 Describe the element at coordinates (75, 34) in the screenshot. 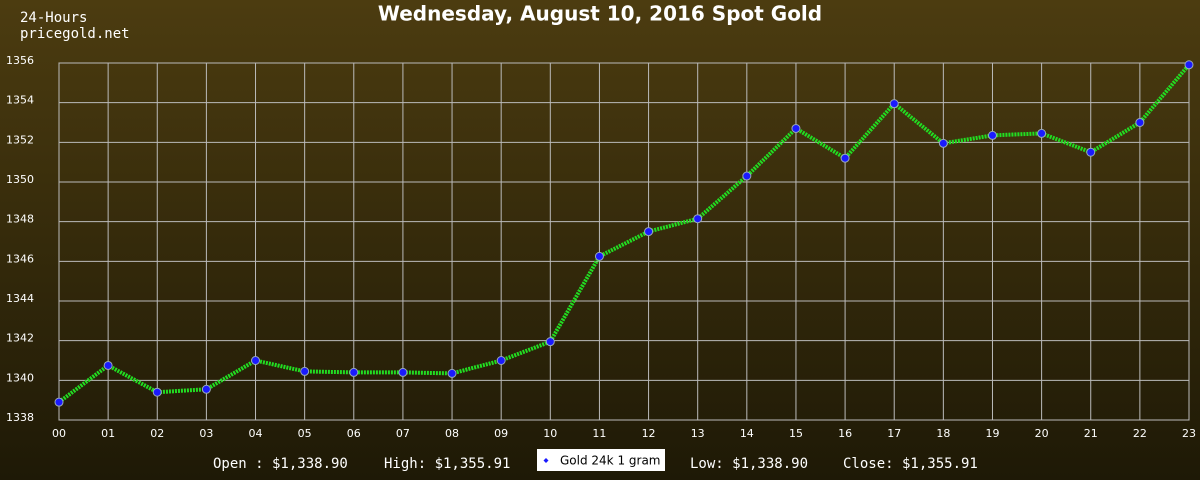

I see `header-line: pricegold.net` at that location.